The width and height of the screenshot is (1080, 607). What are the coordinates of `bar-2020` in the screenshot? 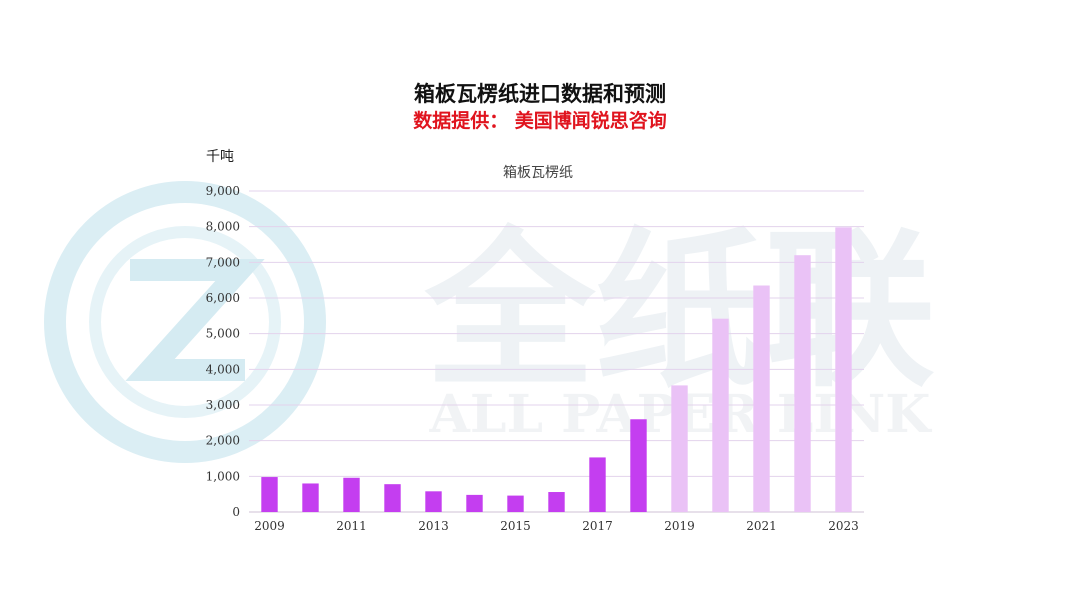 It's located at (720, 415).